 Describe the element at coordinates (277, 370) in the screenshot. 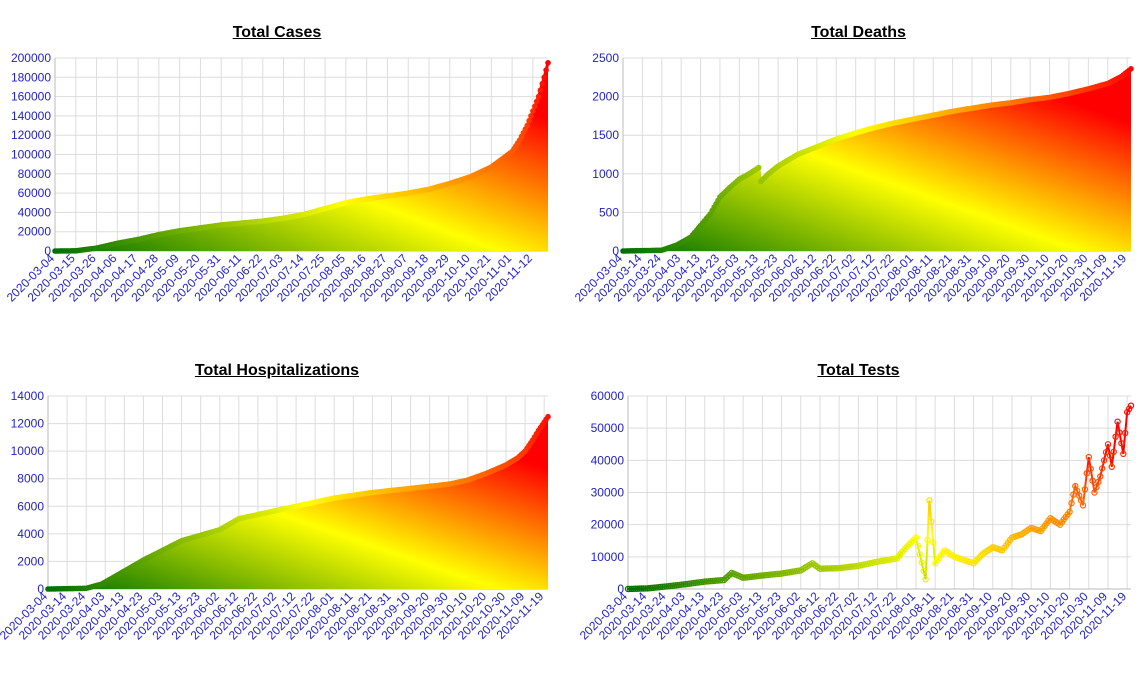

I see `chart-title-hospitalizations: Total Hospitalizations` at that location.